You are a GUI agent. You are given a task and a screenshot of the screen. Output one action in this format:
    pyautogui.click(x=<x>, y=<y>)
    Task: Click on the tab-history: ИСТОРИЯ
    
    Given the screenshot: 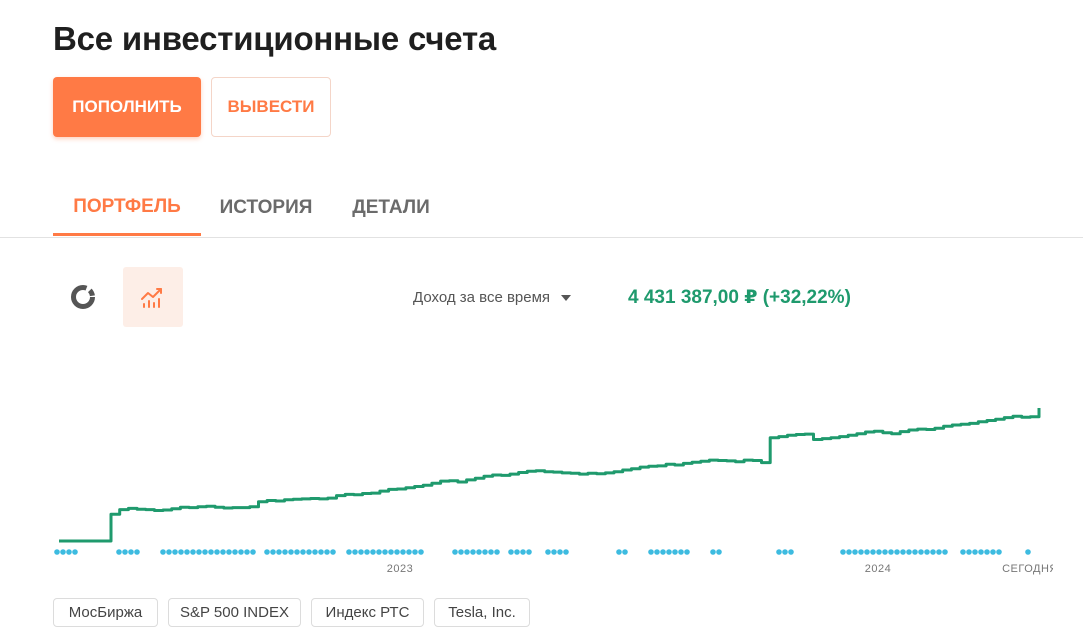 What is the action you would take?
    pyautogui.click(x=266, y=207)
    